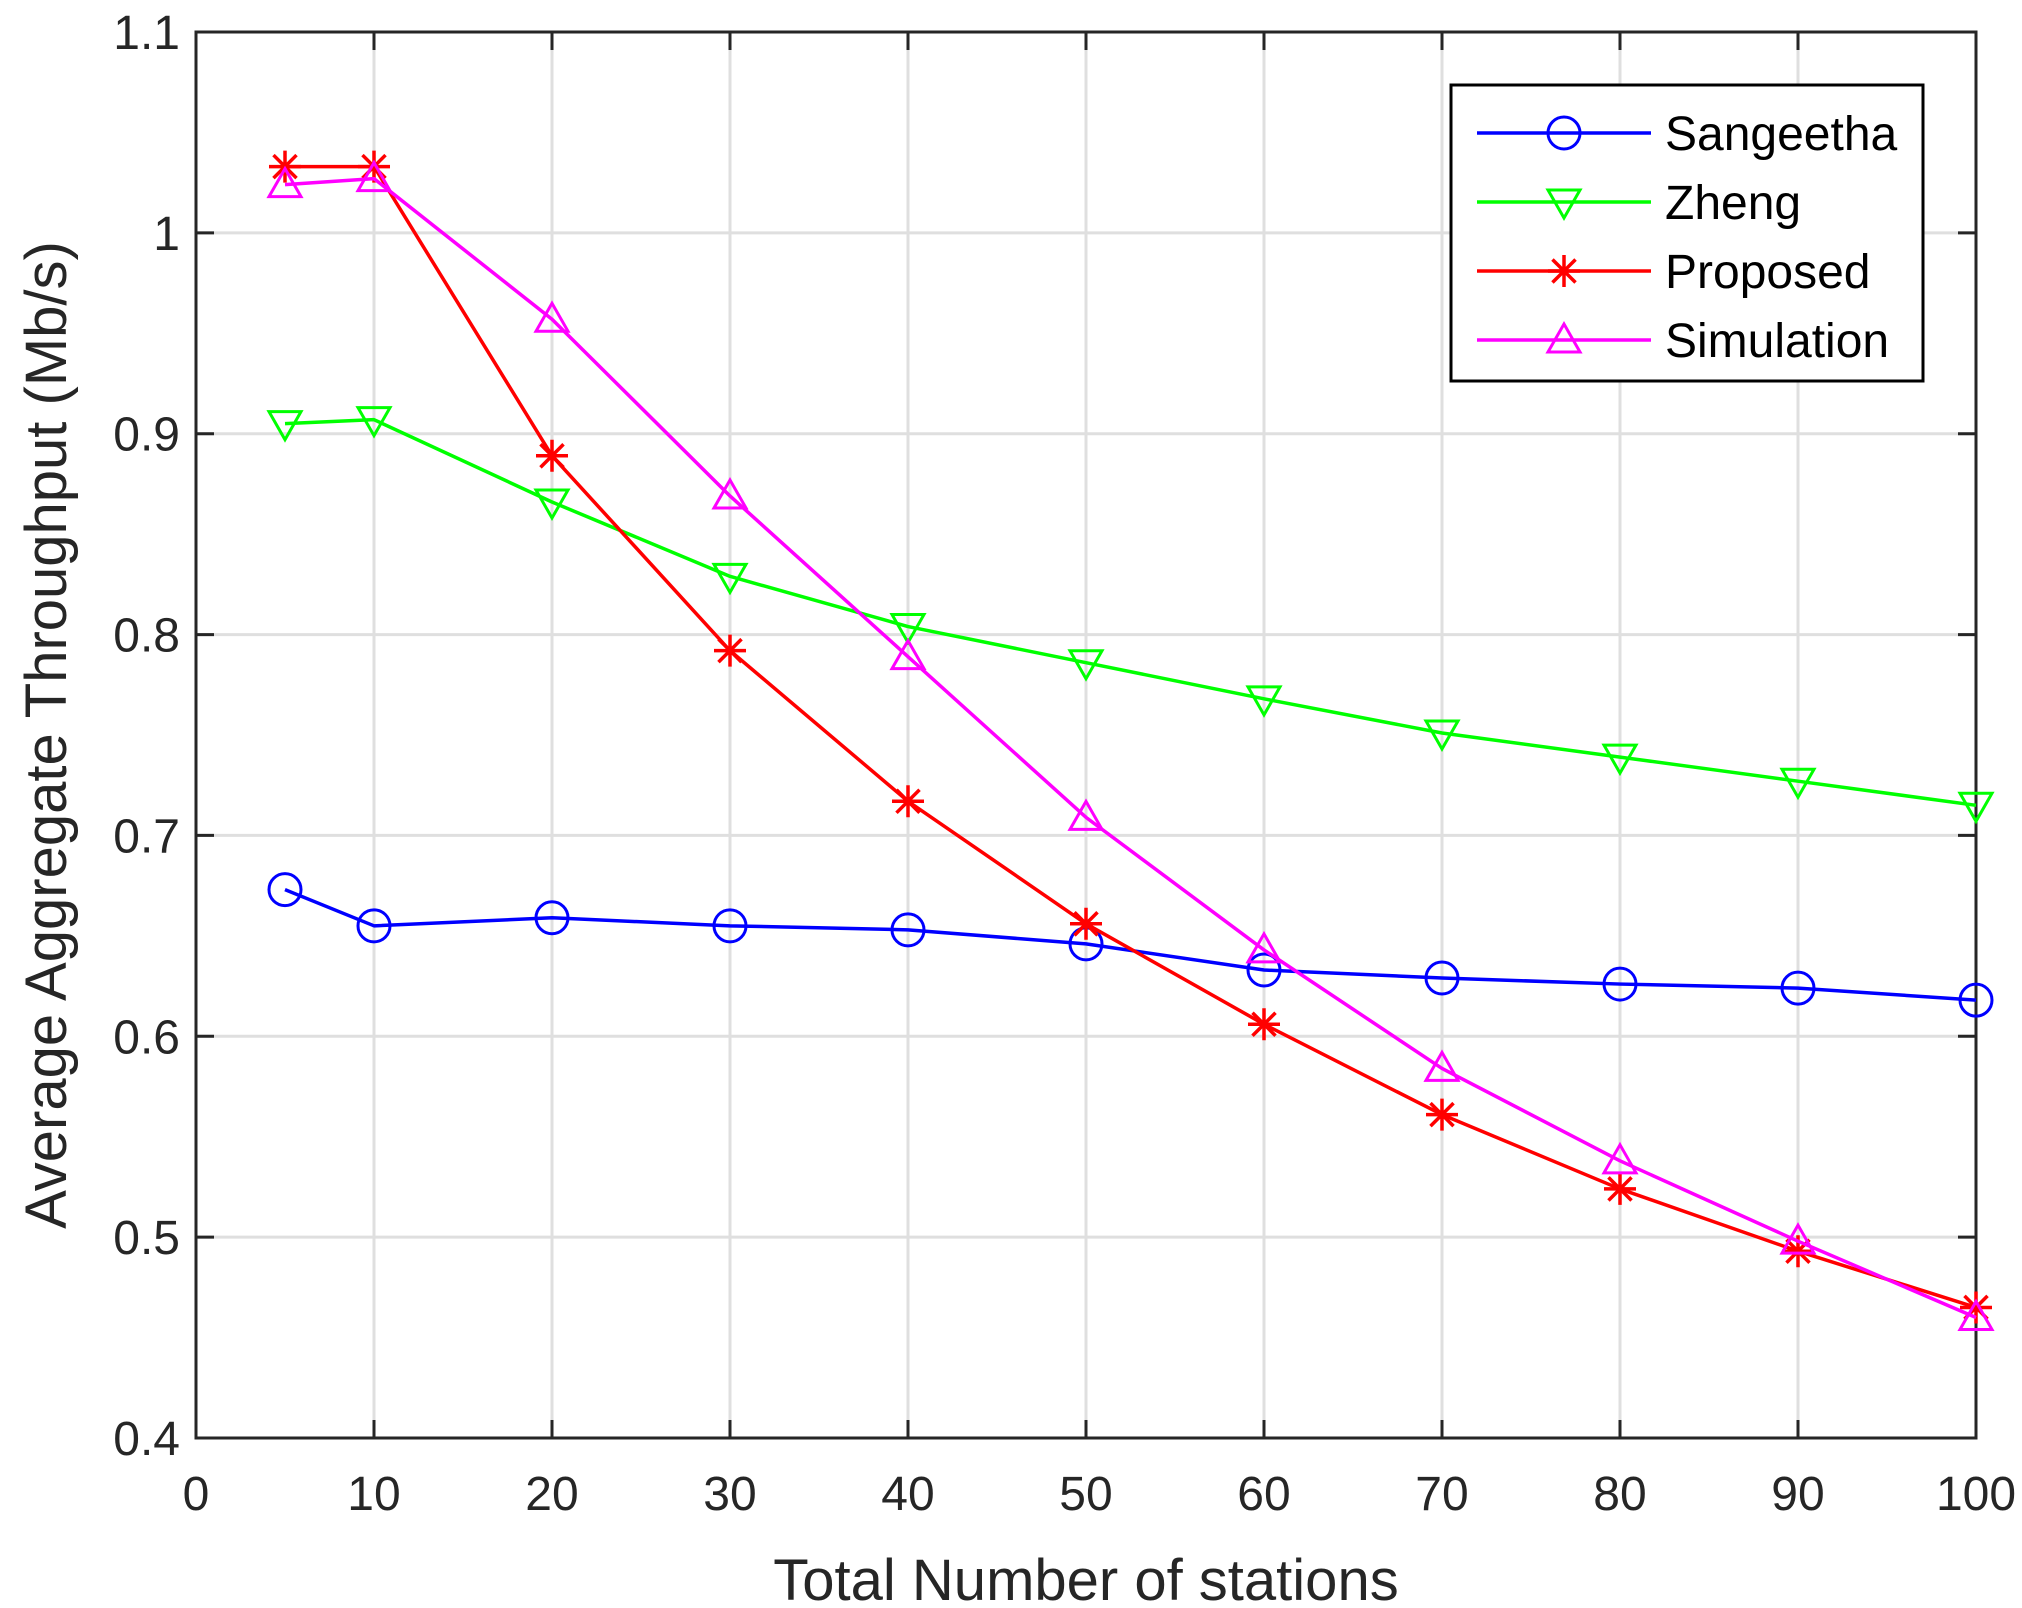 The image size is (2022, 1608). Describe the element at coordinates (1733, 203) in the screenshot. I see `legend-label-zheng: Zheng` at that location.